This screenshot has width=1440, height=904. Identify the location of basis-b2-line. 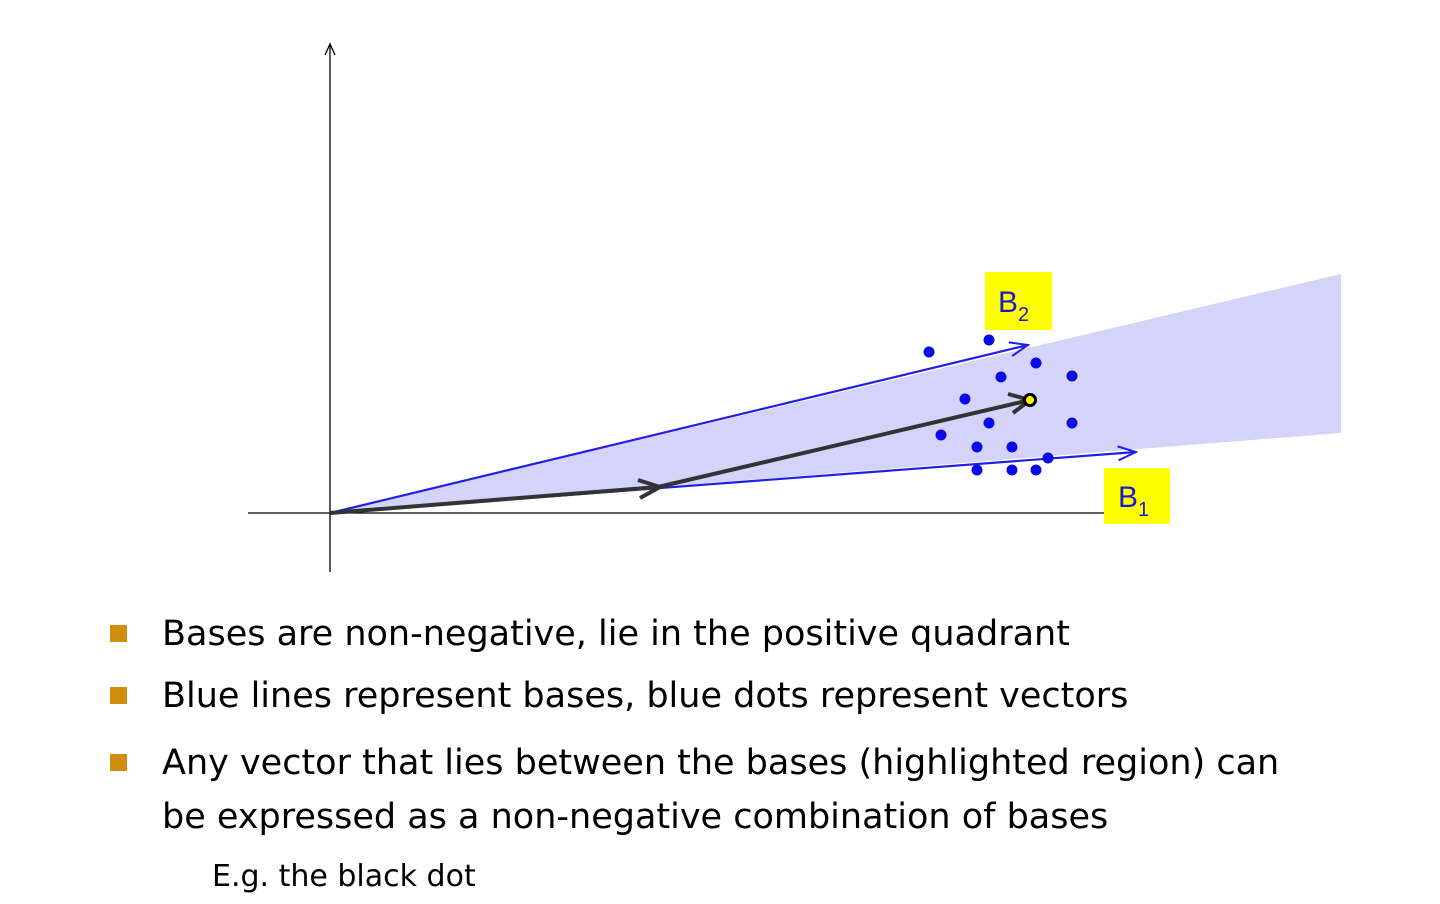
(678, 430).